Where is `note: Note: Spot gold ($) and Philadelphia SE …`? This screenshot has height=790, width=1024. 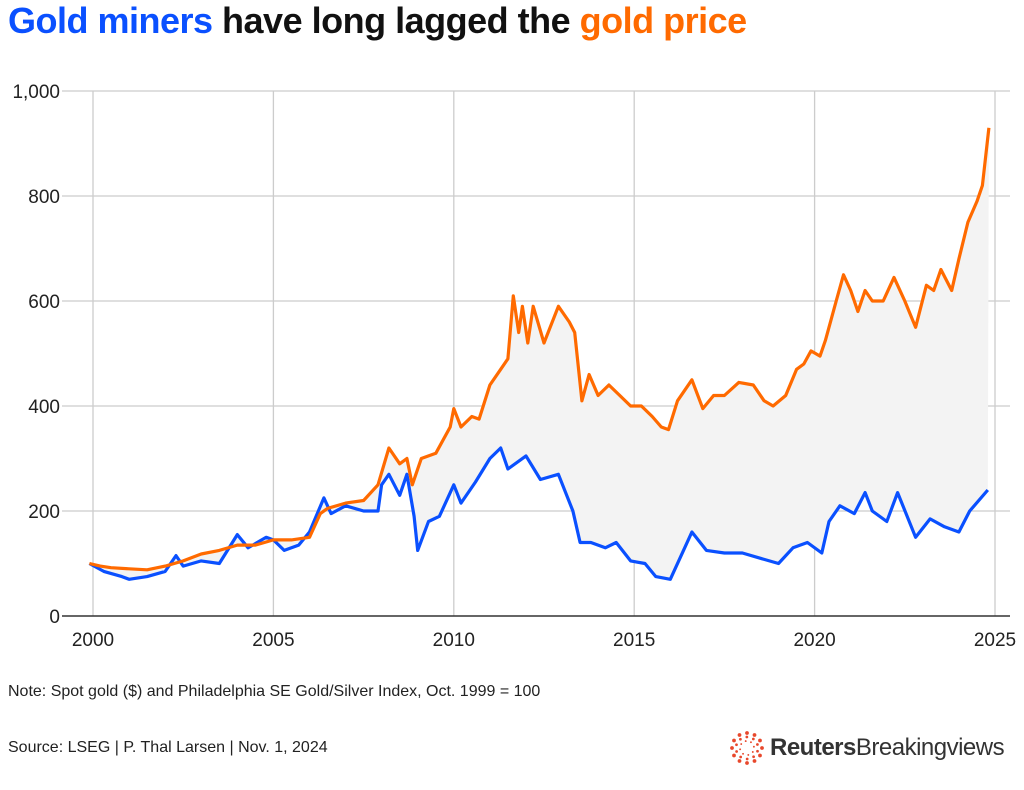 note: Note: Spot gold ($) and Philadelphia SE … is located at coordinates (274, 691).